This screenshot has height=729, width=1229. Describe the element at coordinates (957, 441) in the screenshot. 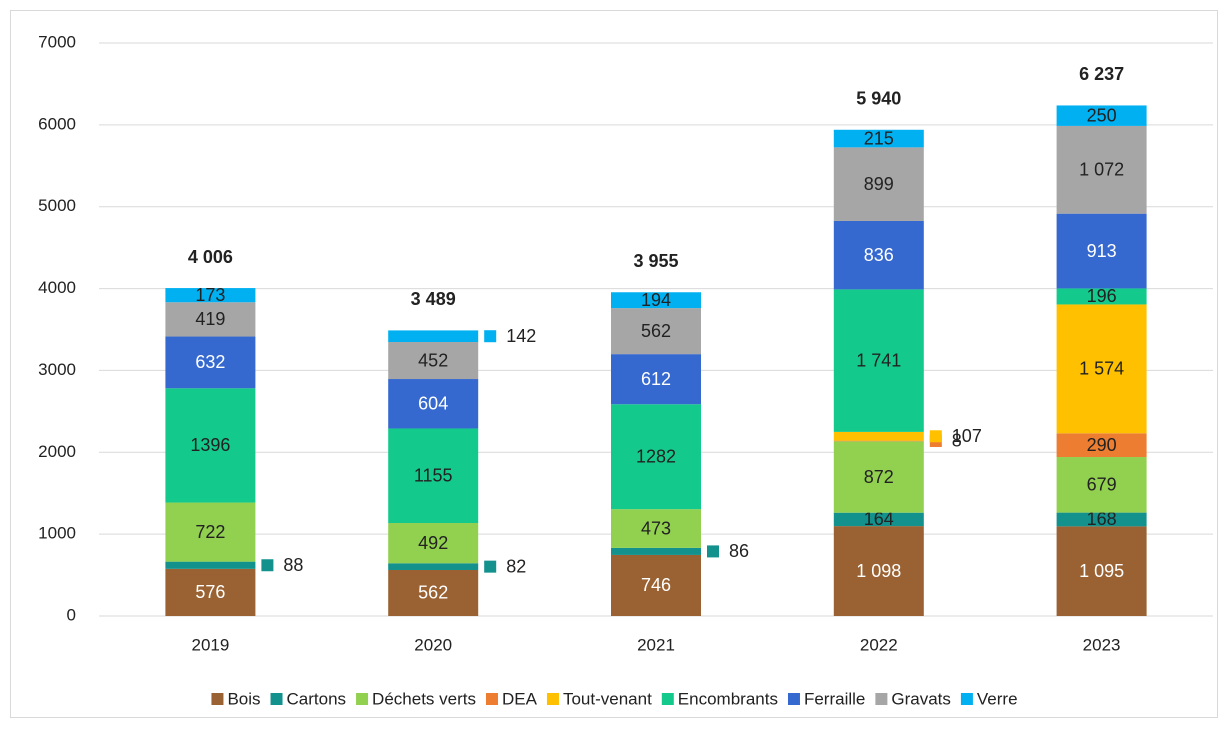

I see `data-label: 8` at that location.